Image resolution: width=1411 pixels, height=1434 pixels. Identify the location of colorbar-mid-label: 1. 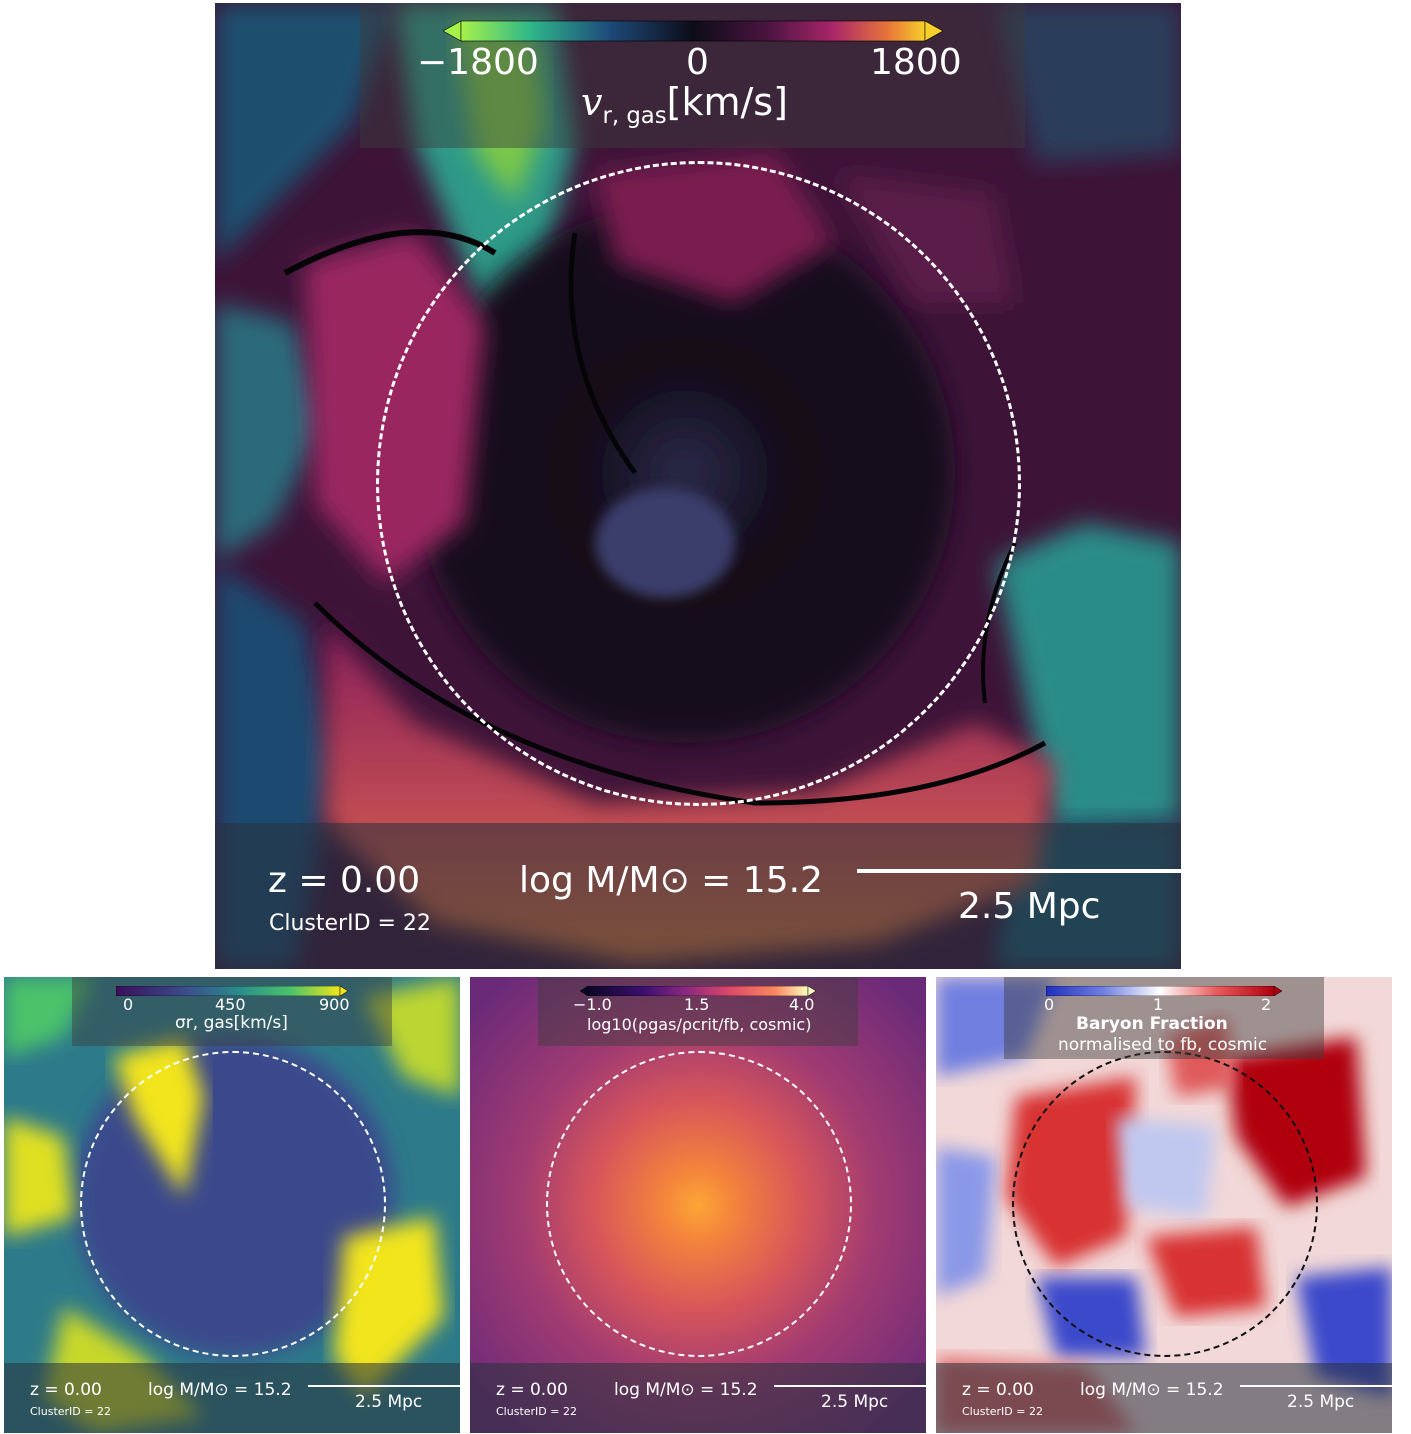
(1158, 1004).